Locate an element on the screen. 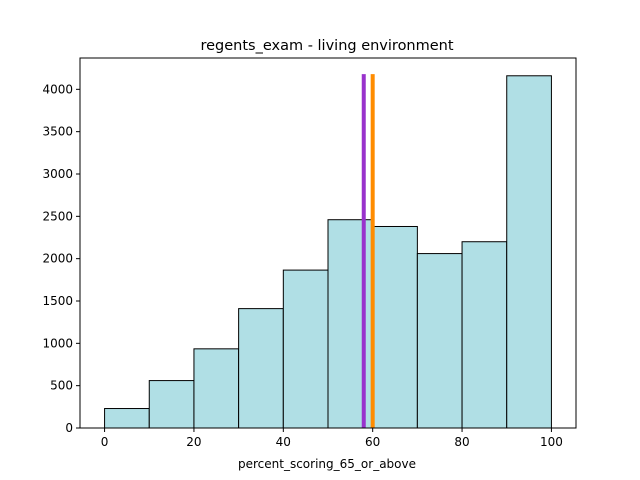 Image resolution: width=640 pixels, height=480 pixels. x-tick-label: 60 is located at coordinates (372, 442).